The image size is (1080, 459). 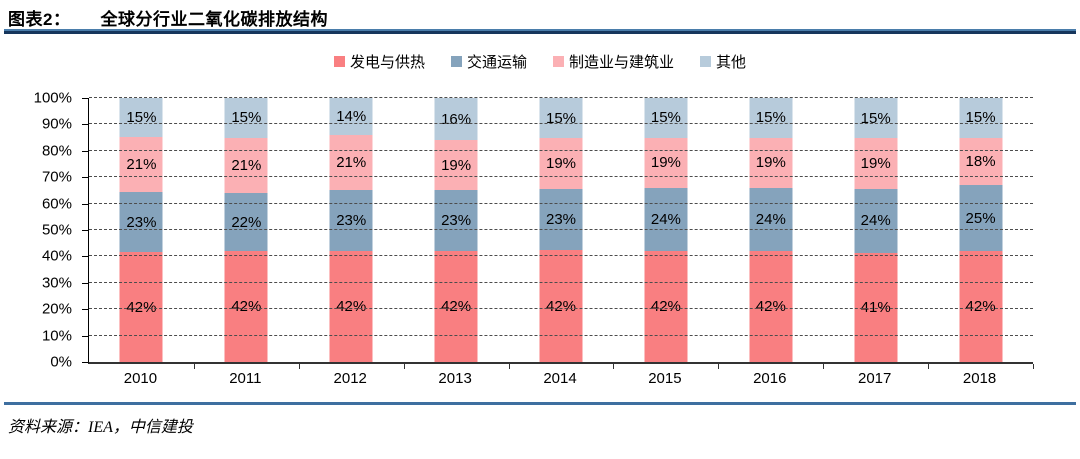 I want to click on bar-segment-label: 16%, so click(x=456, y=119).